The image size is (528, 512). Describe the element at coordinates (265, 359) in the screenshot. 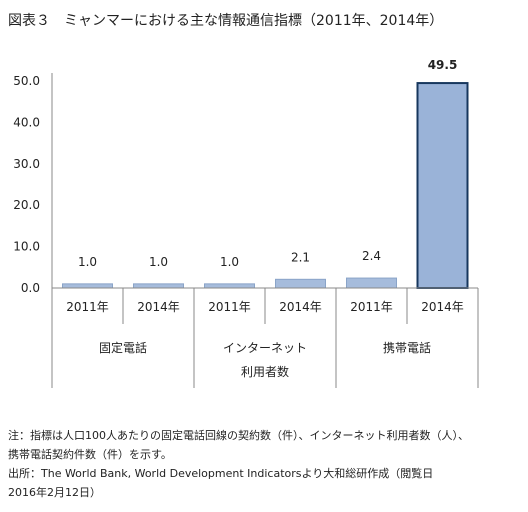

I see `x-axis-group-labels: 固定電話 インターネット利用者数 携帯電話` at that location.